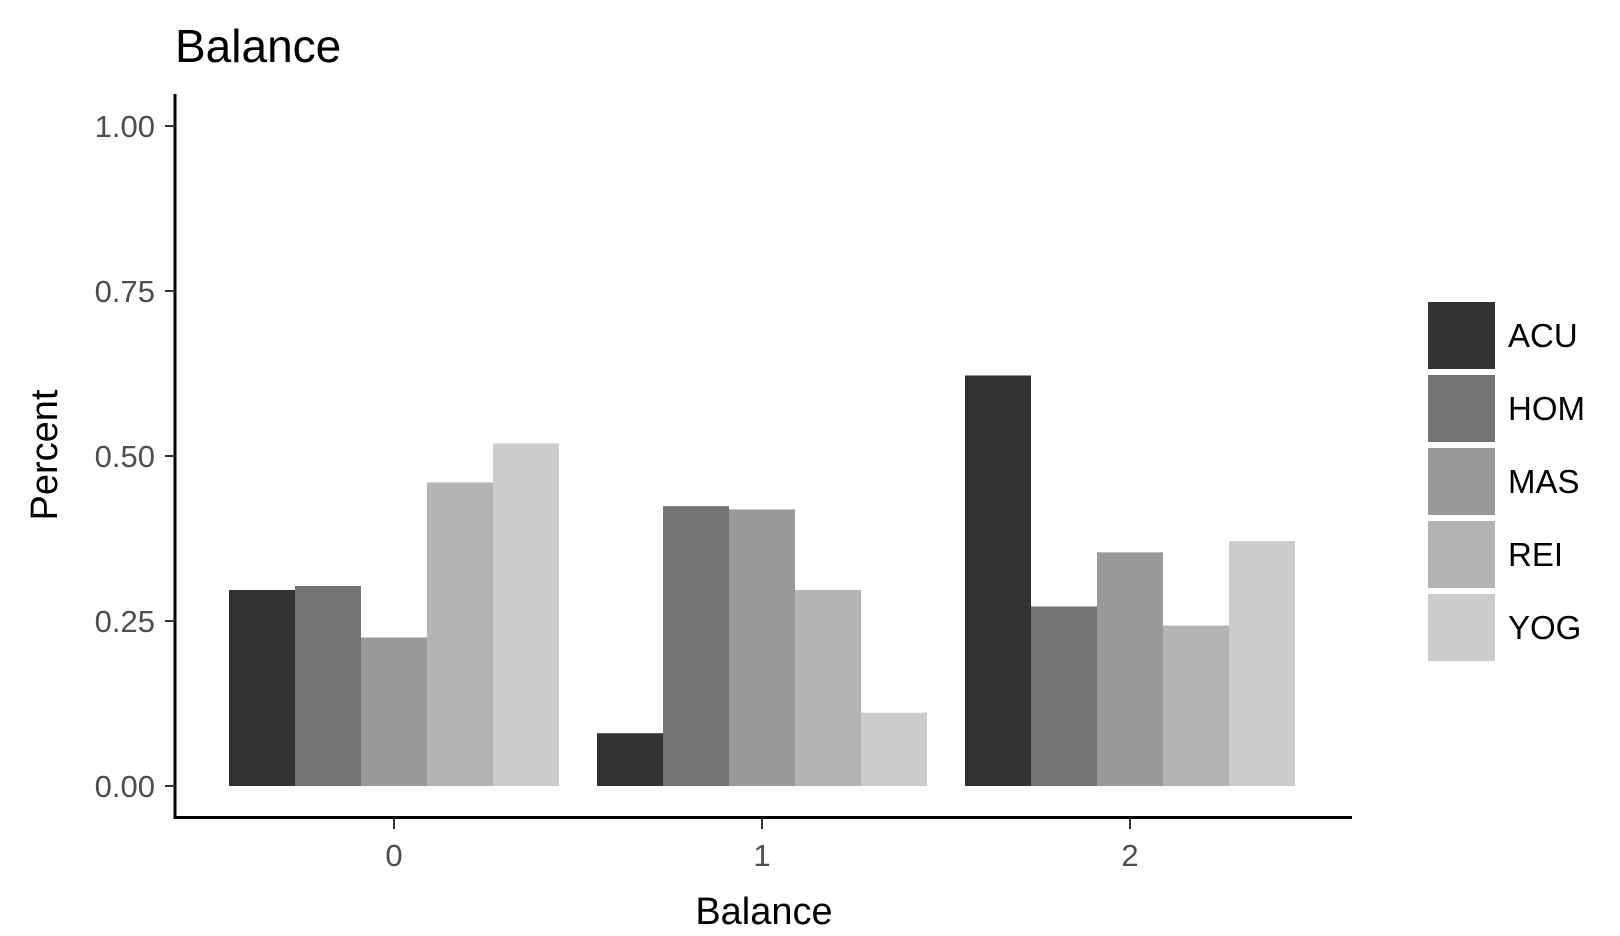  I want to click on y-tick-label: 0.00, so click(125, 786).